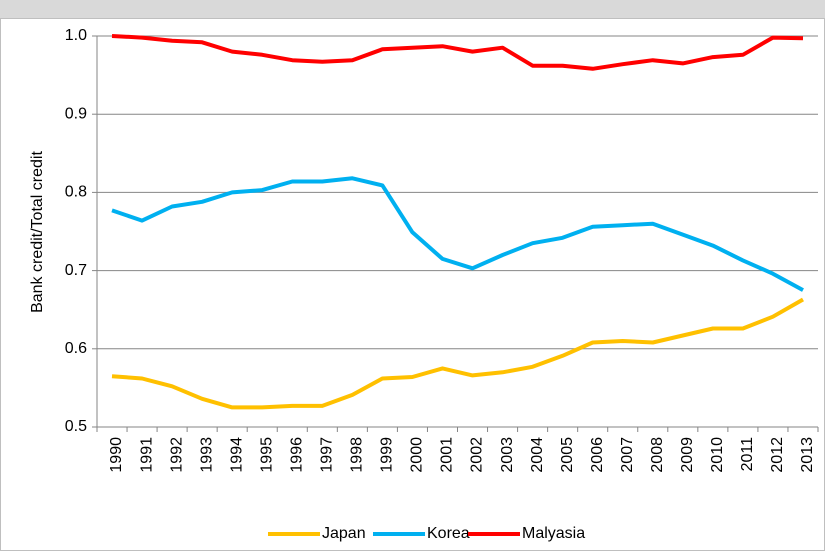 The width and height of the screenshot is (825, 556). I want to click on x-tick-label: 2012, so click(777, 455).